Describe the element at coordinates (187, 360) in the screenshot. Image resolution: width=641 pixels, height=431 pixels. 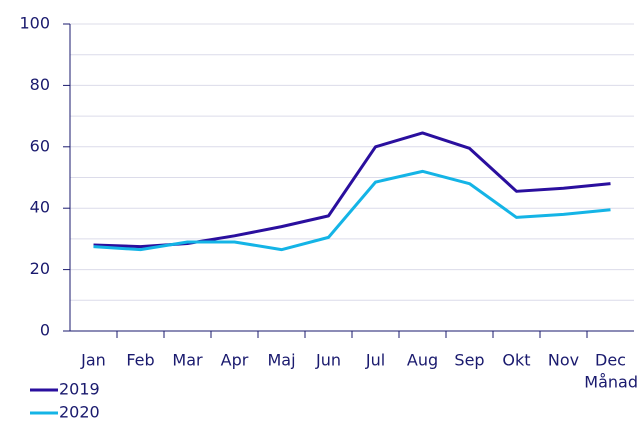
I see `x-tick-label: Mar` at that location.